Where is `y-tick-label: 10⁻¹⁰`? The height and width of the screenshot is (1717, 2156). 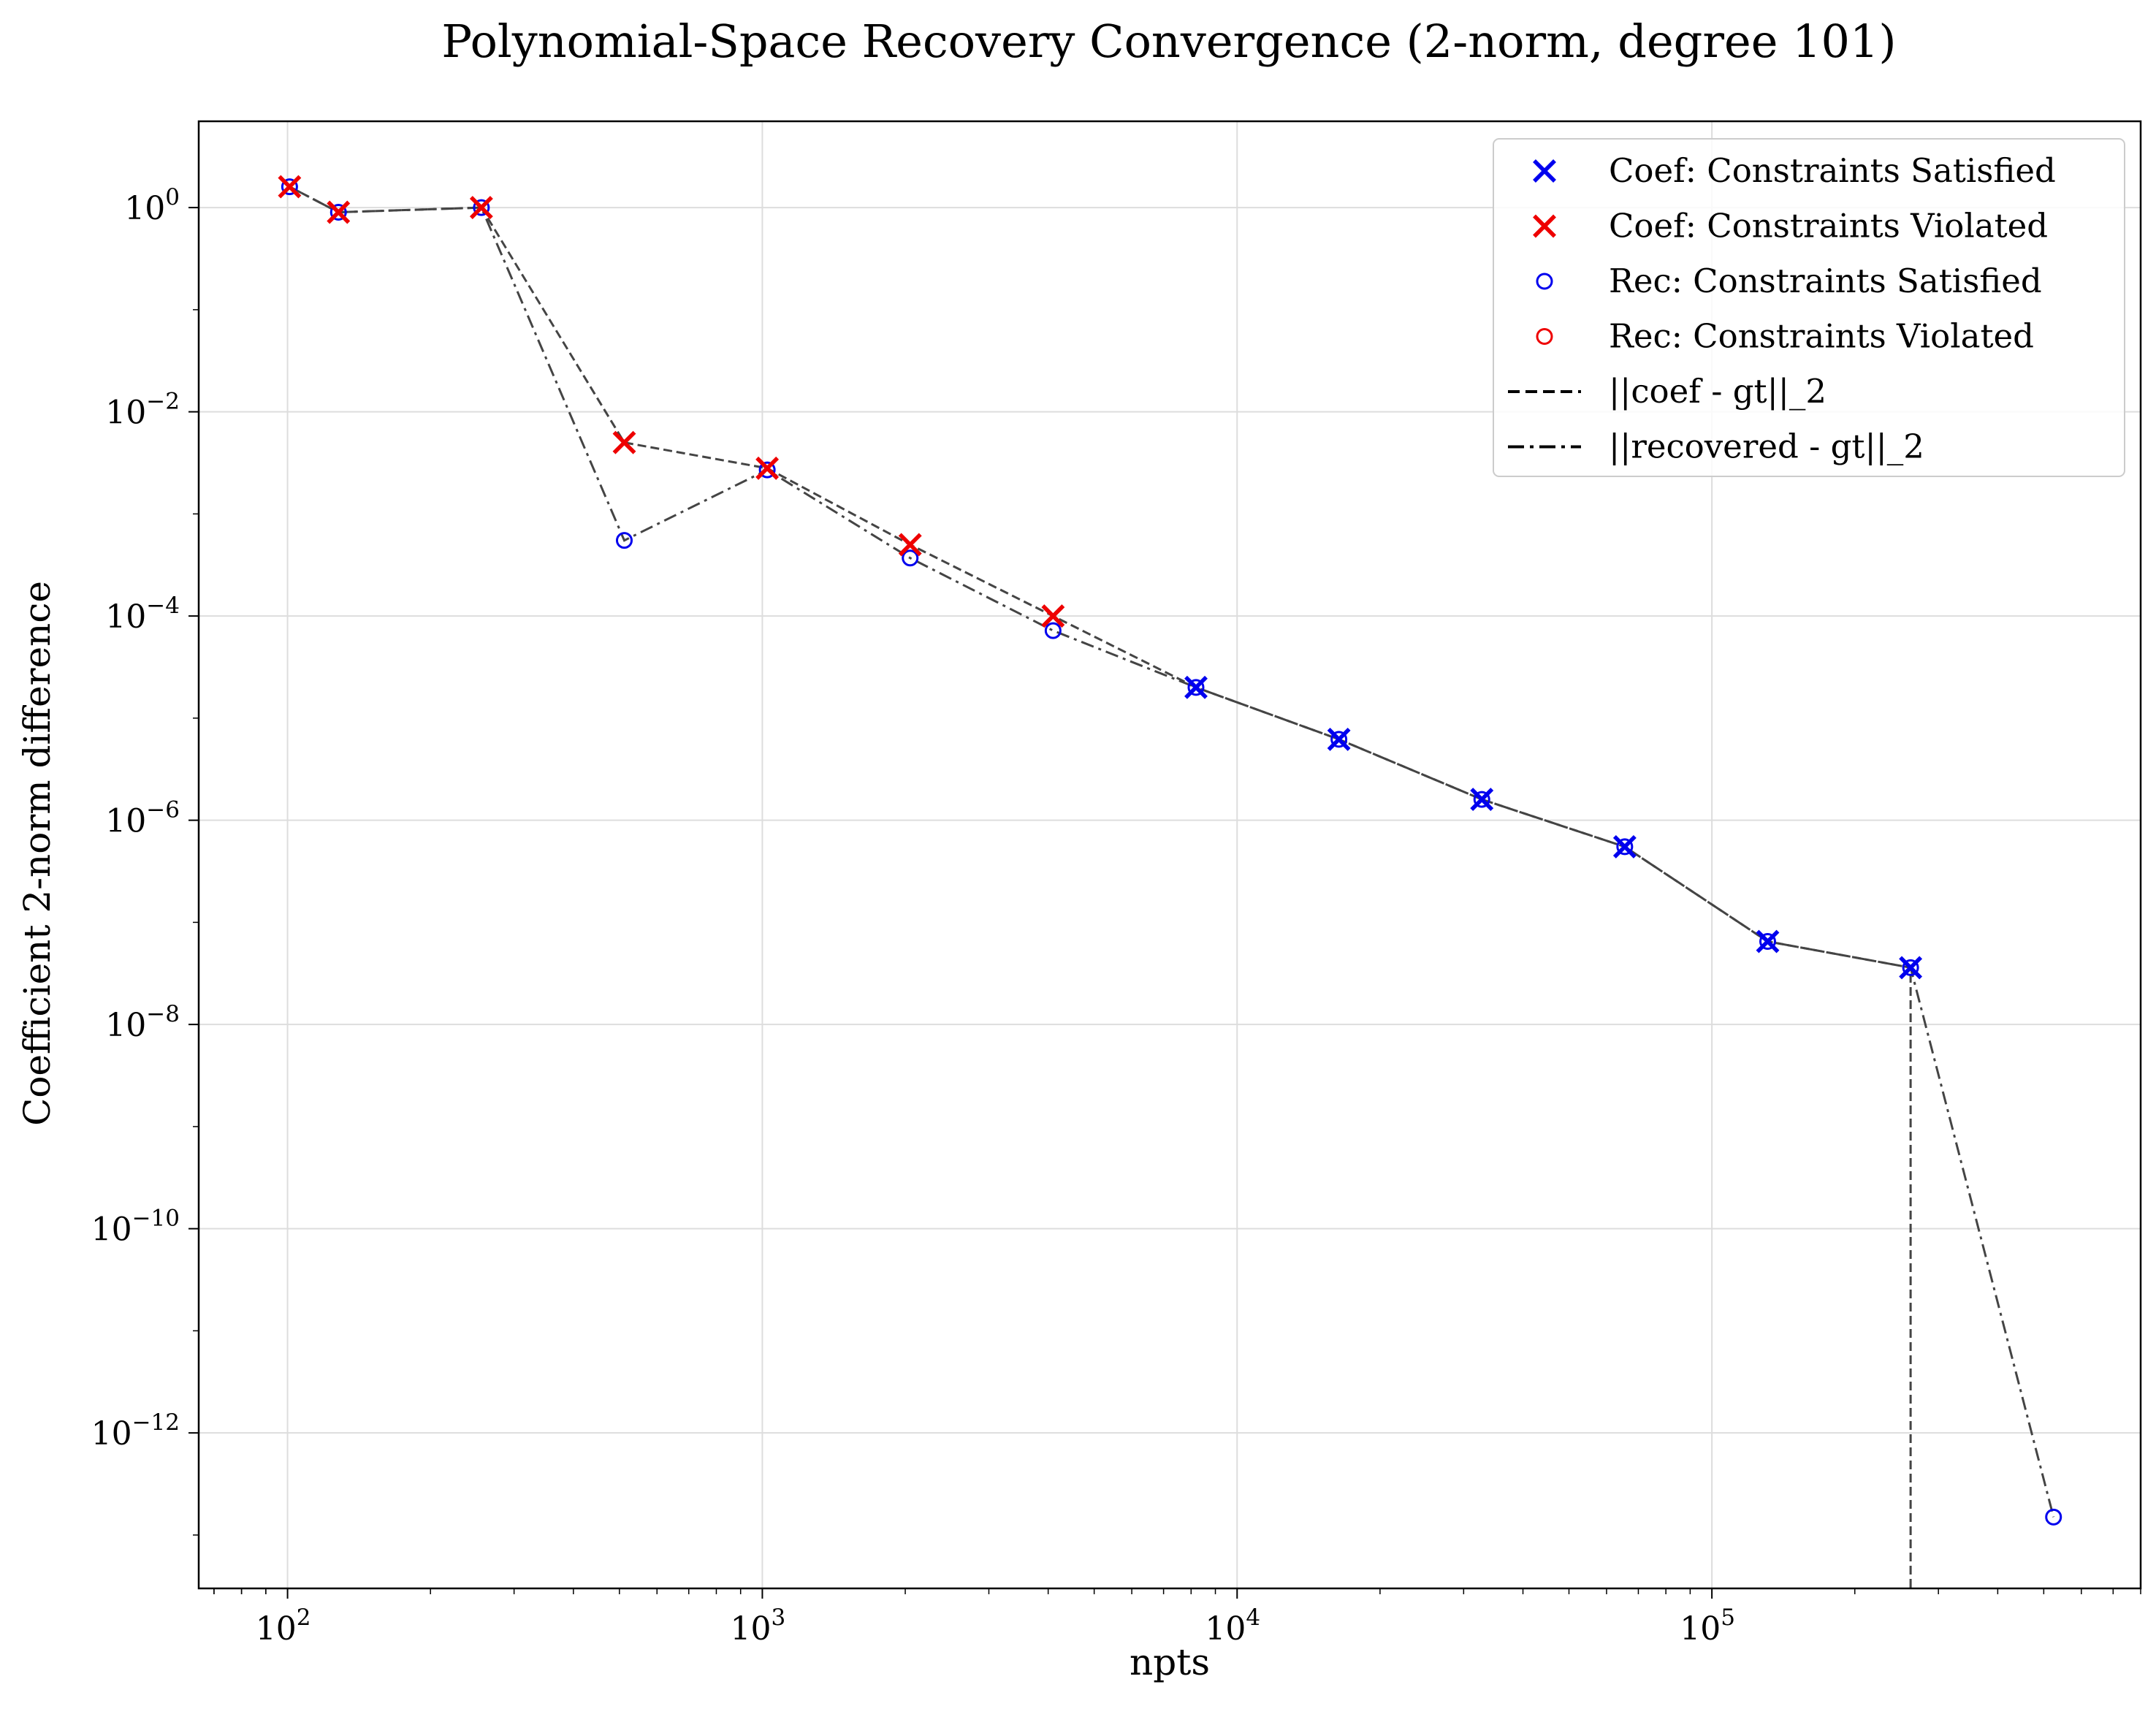
y-tick-label: 10⁻¹⁰ is located at coordinates (135, 1228).